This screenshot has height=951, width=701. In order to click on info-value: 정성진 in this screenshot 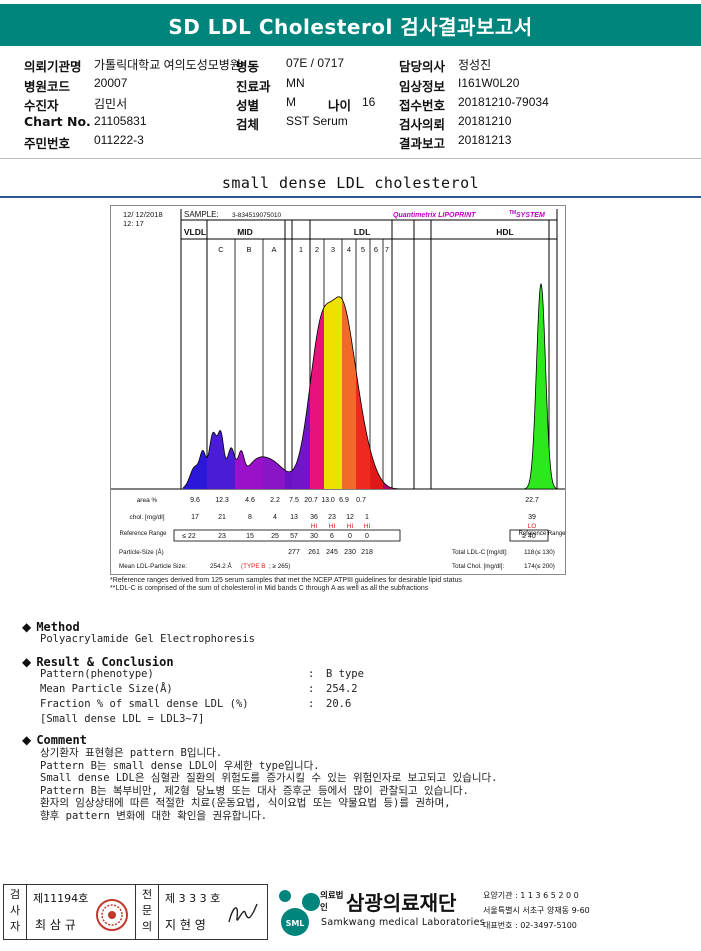, I will do `click(475, 65)`.